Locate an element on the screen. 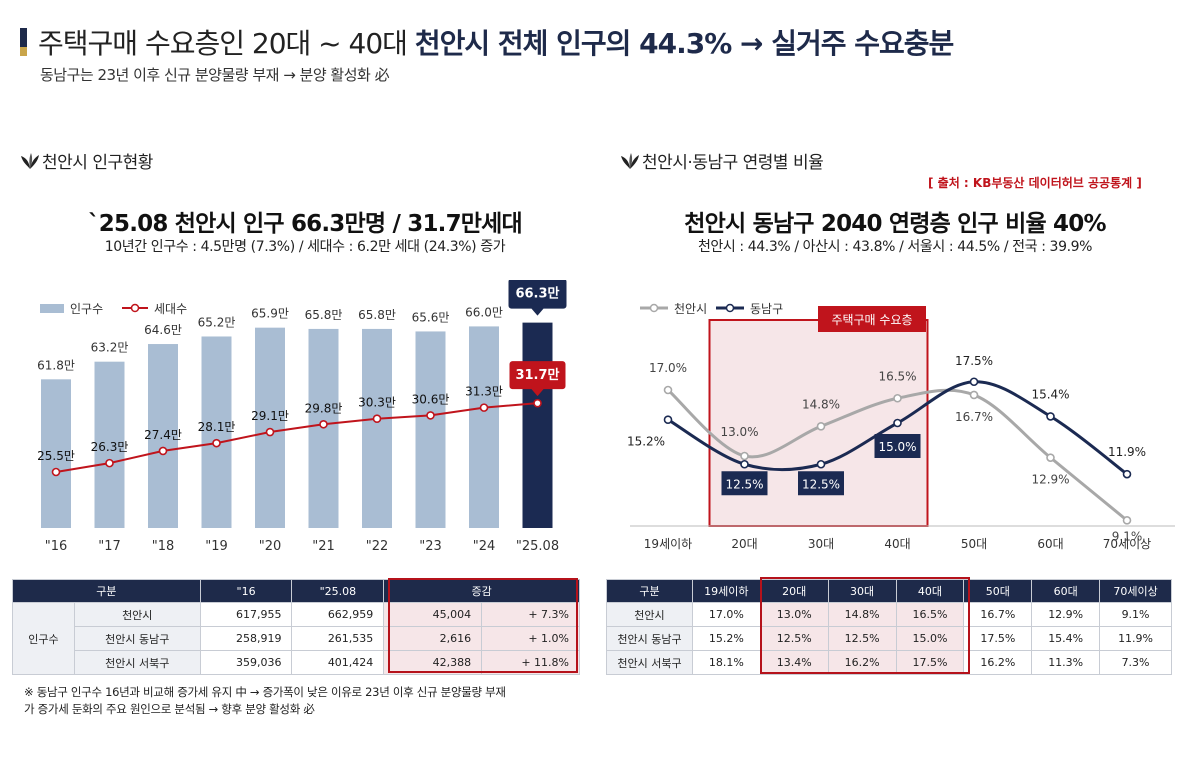 The image size is (1200, 772). table-cell: 7.3% is located at coordinates (1135, 662).